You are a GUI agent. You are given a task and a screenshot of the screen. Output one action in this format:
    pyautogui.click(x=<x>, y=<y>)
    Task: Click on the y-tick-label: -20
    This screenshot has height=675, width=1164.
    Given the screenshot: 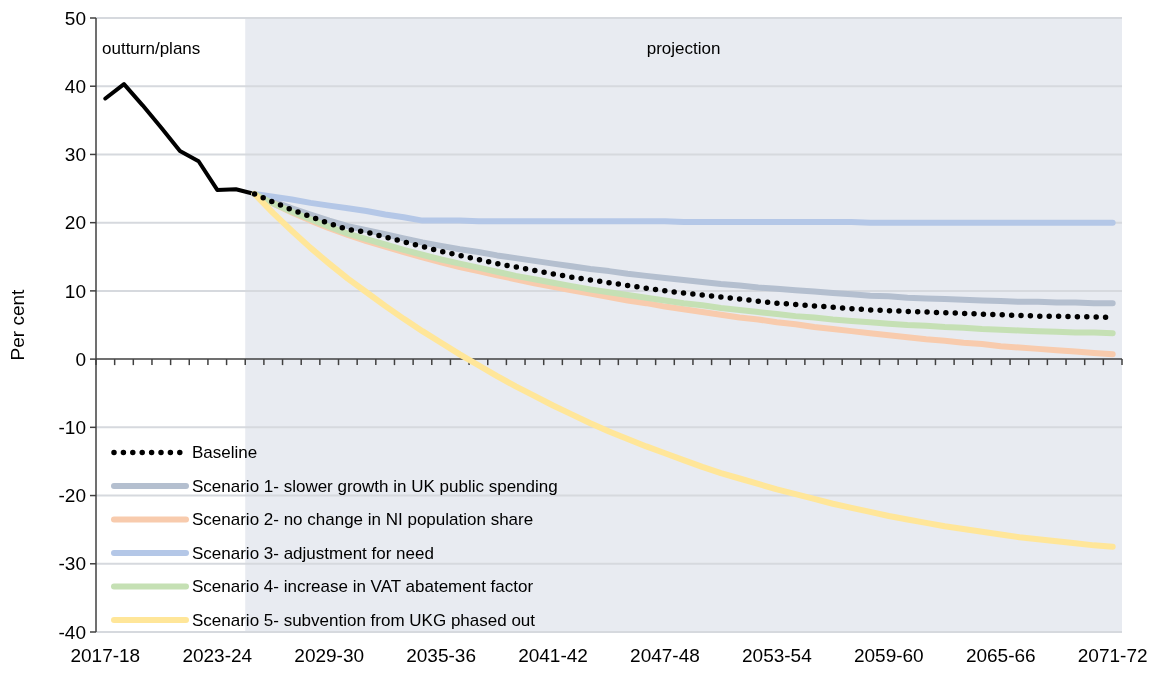 What is the action you would take?
    pyautogui.click(x=72, y=496)
    